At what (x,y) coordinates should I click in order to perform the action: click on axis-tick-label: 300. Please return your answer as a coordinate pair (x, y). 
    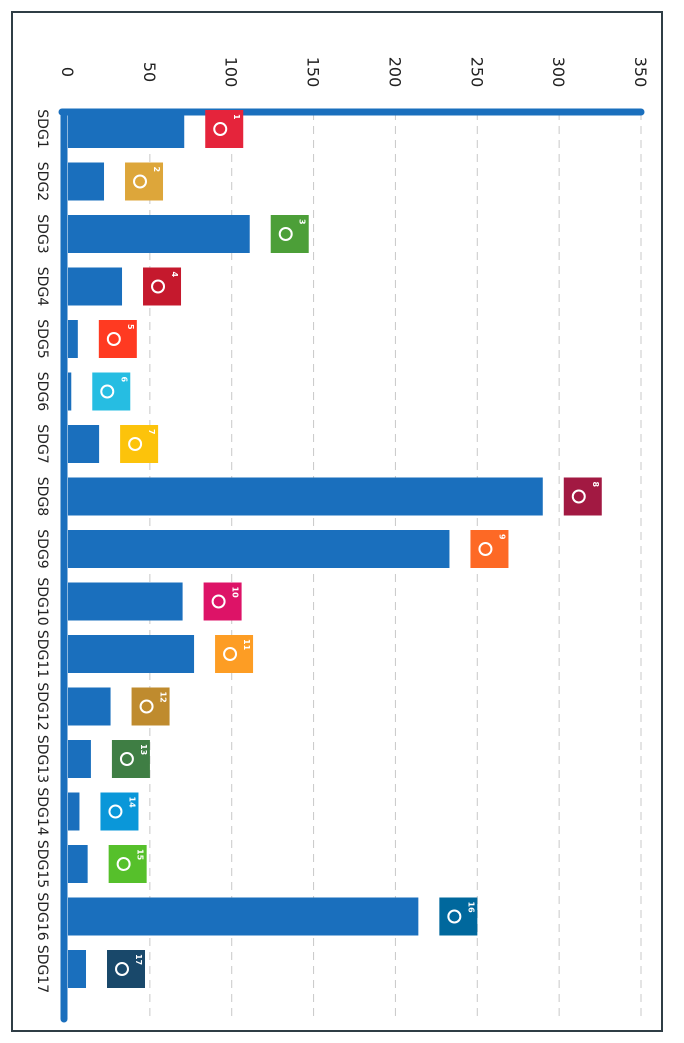
    Looking at the image, I should click on (558, 72).